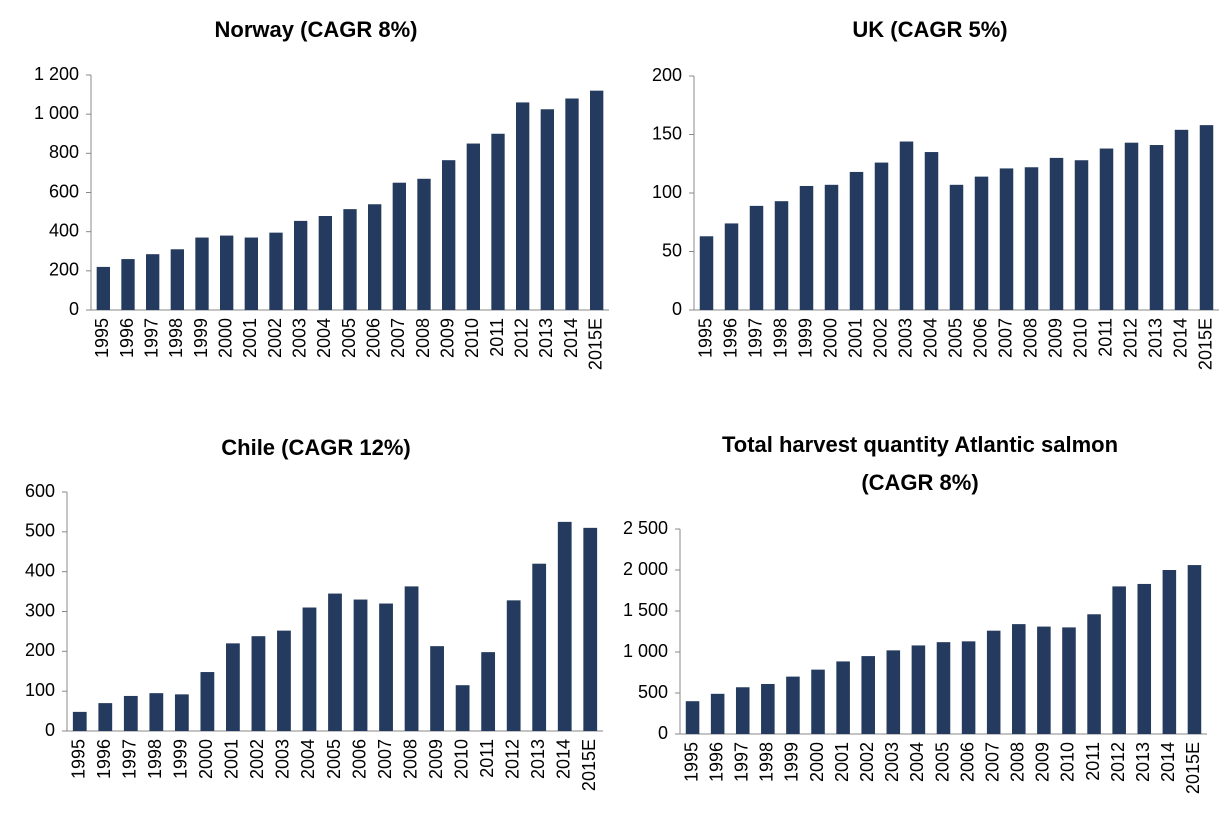 Image resolution: width=1219 pixels, height=816 pixels. I want to click on x-tick-label: 2002, so click(867, 762).